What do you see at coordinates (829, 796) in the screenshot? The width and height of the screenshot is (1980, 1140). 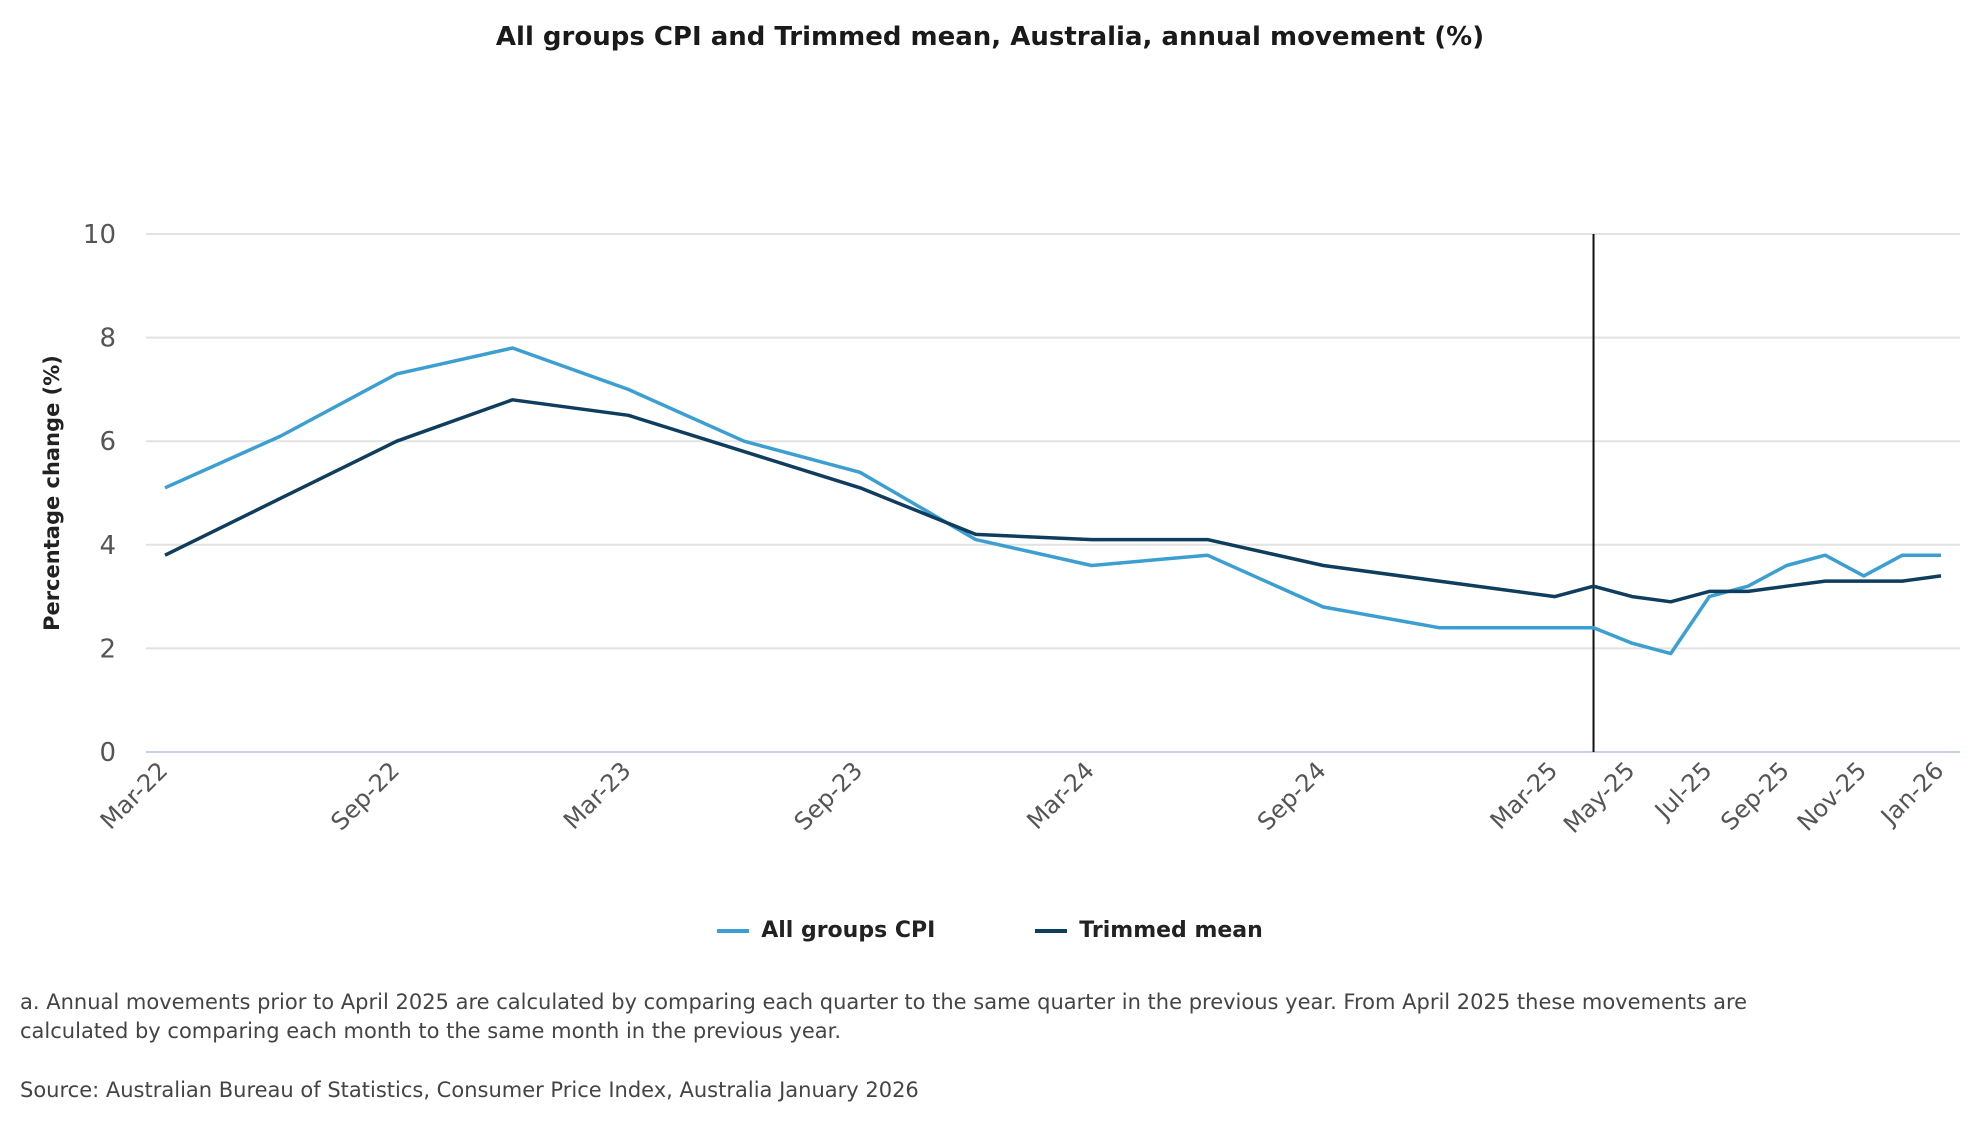 I see `x-tick-label: Sep-23` at bounding box center [829, 796].